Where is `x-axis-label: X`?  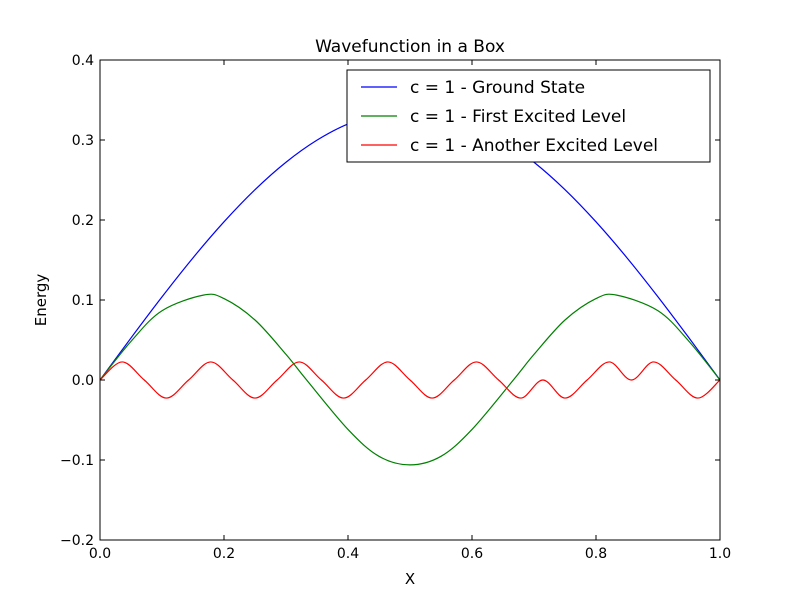
x-axis-label: X is located at coordinates (410, 579).